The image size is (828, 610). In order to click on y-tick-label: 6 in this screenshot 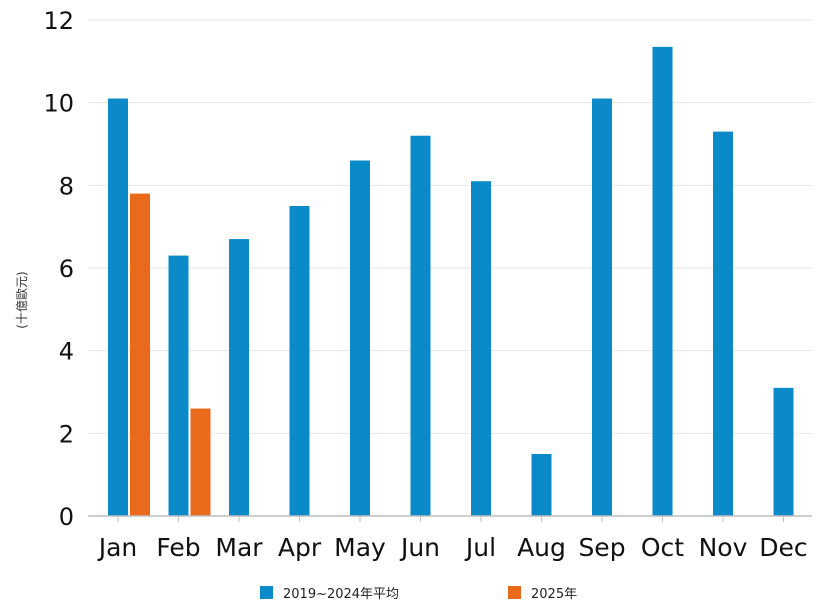, I will do `click(66, 269)`.